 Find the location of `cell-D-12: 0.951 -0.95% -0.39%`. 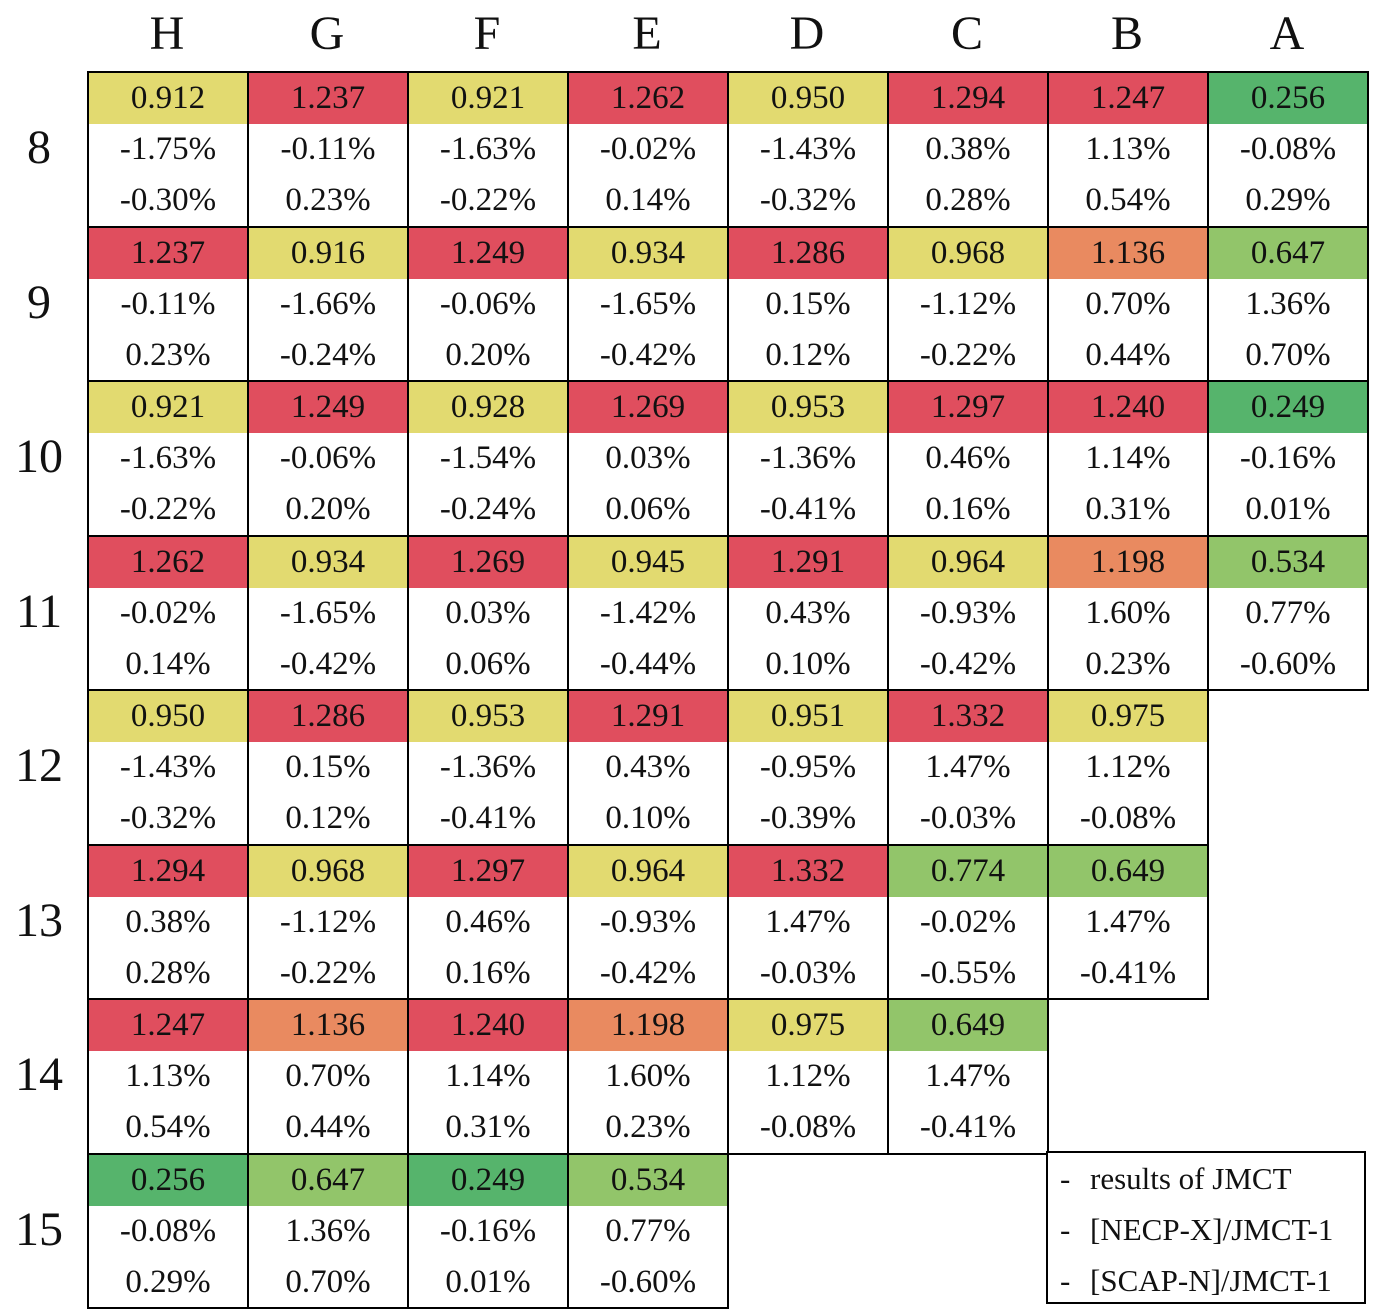

cell-D-12: 0.951 -0.95% -0.39% is located at coordinates (808, 767).